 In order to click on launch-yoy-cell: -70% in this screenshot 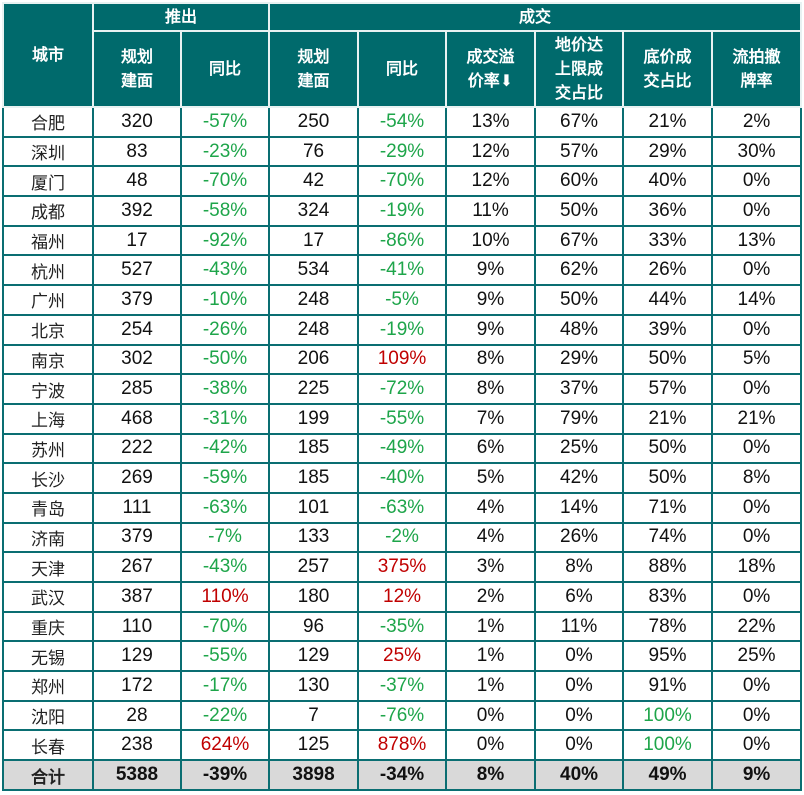, I will do `click(225, 626)`.